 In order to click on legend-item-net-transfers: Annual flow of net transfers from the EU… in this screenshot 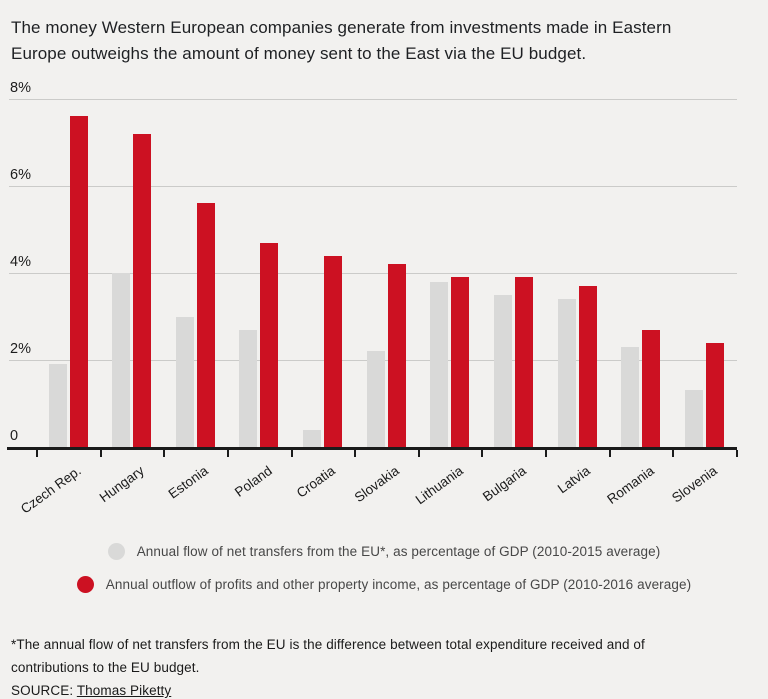, I will do `click(384, 551)`.